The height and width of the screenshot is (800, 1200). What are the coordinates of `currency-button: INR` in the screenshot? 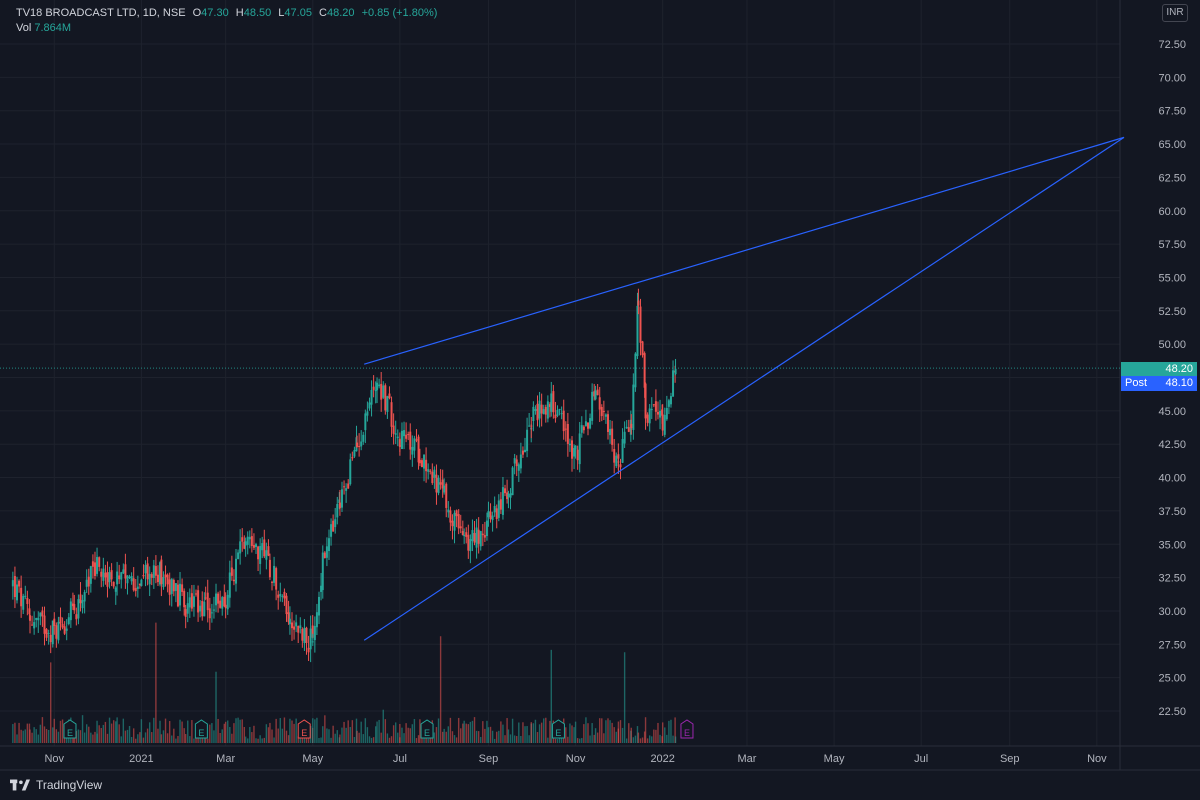 It's located at (1175, 13).